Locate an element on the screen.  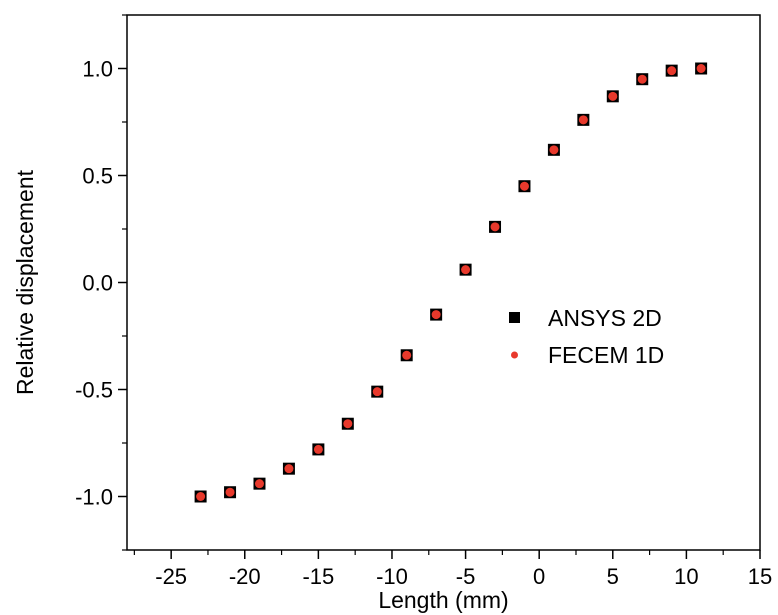
x-tick-label: 15 is located at coordinates (760, 576).